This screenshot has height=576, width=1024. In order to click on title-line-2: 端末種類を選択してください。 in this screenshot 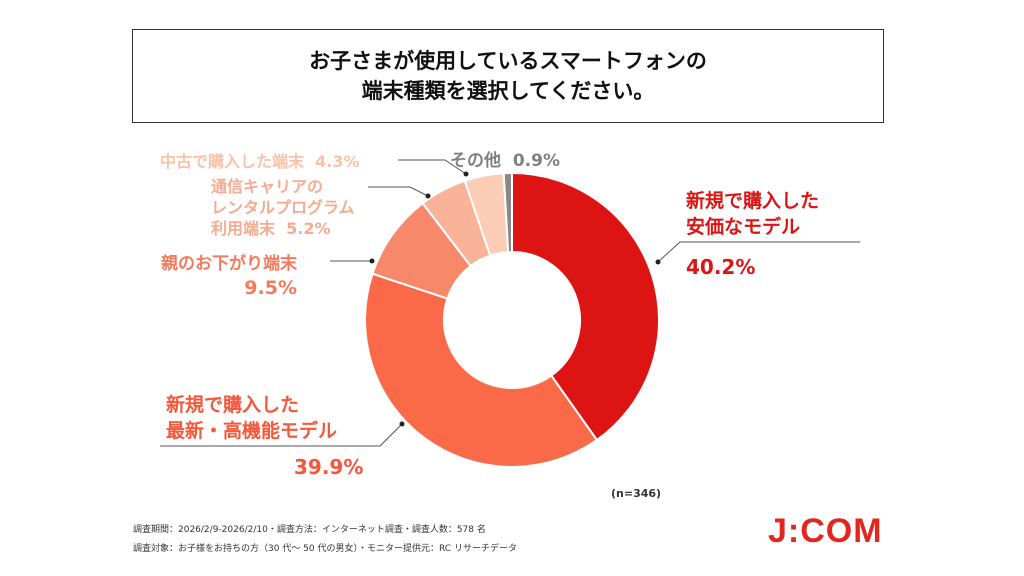, I will do `click(508, 91)`.